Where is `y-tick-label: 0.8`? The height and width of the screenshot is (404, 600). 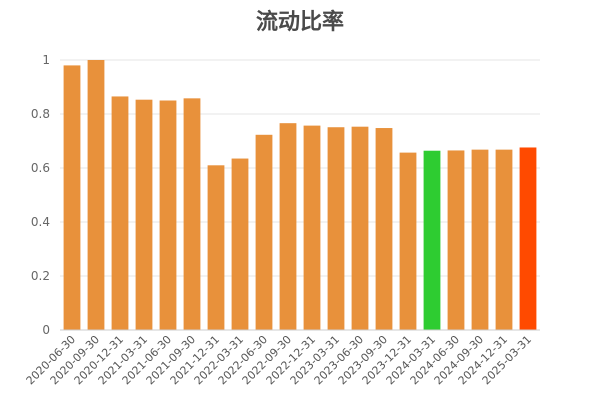
y-tick-label: 0.8 is located at coordinates (40, 114).